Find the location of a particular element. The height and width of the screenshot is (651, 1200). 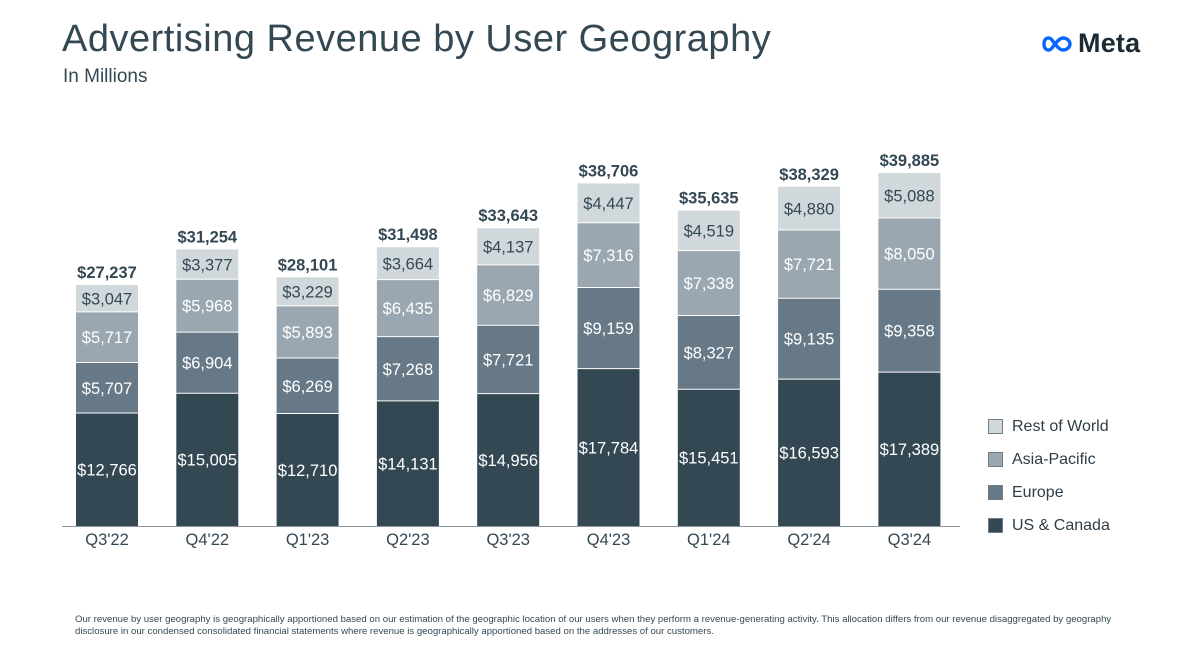

value-label: $9,159 is located at coordinates (608, 329).